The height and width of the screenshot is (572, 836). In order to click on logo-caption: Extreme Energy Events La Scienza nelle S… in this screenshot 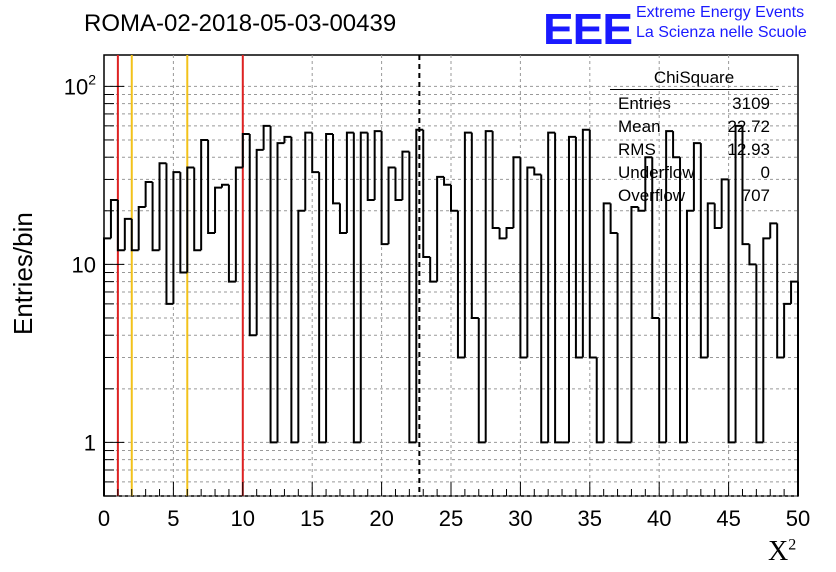, I will do `click(721, 23)`.